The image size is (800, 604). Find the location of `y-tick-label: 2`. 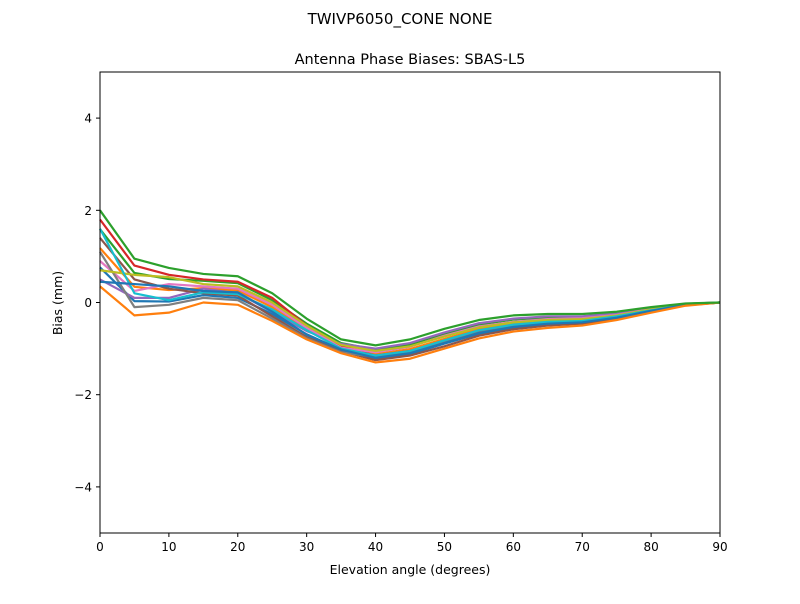

y-tick-label: 2 is located at coordinates (88, 211).